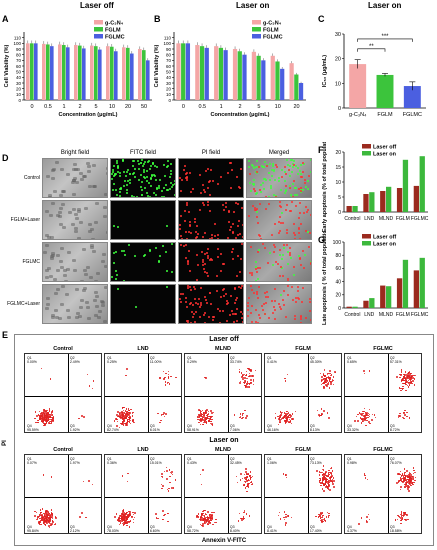 Image resolution: width=437 pixels, height=550 pixels. Describe the element at coordinates (97, 5) in the screenshot. I see `panel-a-title: Laser off` at that location.